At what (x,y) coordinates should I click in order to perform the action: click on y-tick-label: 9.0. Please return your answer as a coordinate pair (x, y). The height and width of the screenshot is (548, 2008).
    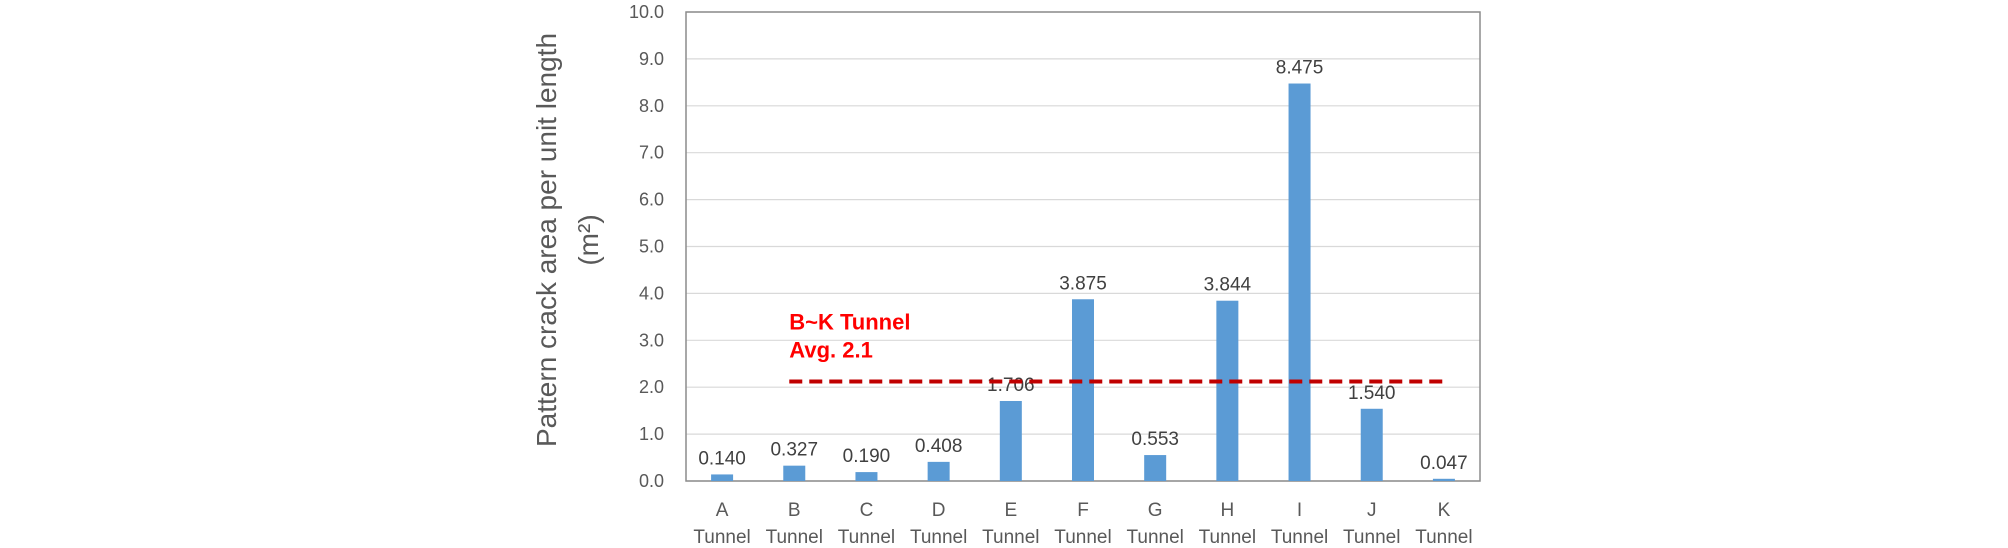
    Looking at the image, I should click on (651, 59).